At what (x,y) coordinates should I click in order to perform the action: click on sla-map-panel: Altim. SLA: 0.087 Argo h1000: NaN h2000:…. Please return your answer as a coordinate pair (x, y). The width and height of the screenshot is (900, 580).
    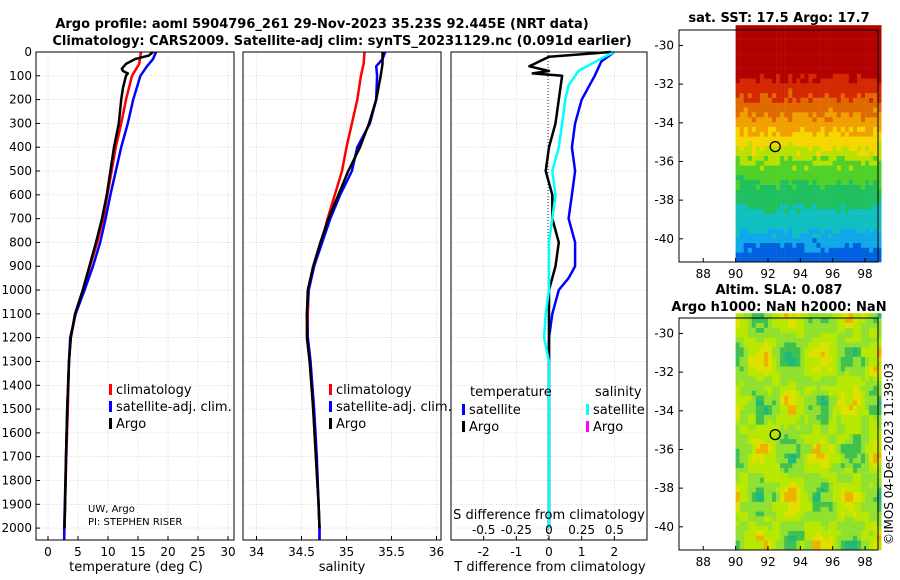
    Looking at the image, I should click on (770, 426).